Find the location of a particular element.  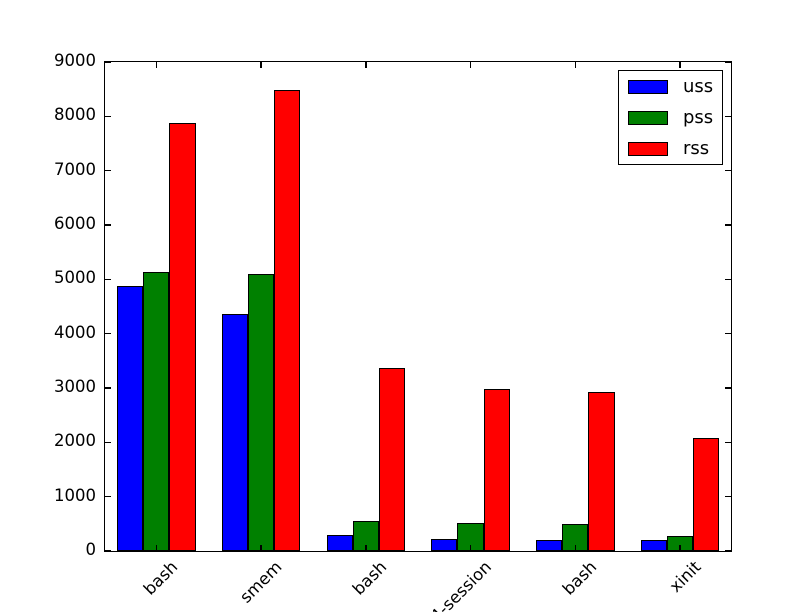

legend: uss pss rss is located at coordinates (670, 117).